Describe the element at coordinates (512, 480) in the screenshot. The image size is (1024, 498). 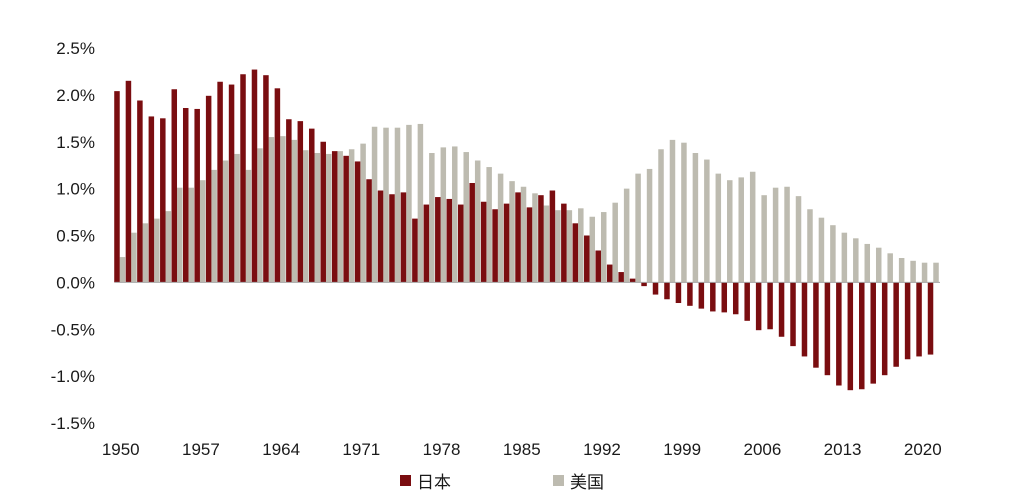
I see `legend: 日本 美国` at that location.